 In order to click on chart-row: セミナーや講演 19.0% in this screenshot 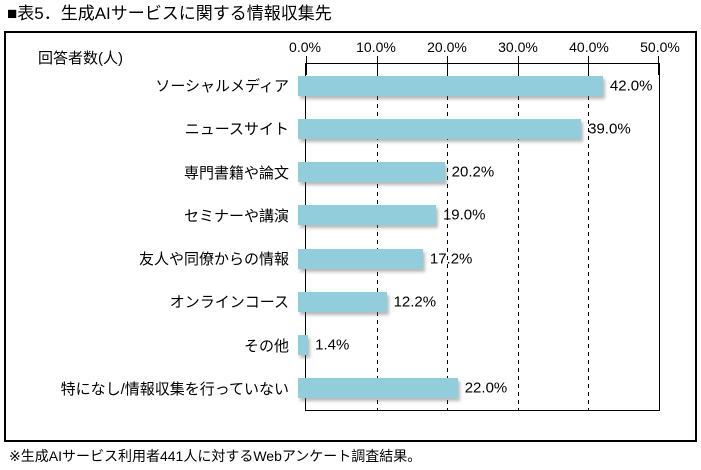, I will do `click(333, 215)`.